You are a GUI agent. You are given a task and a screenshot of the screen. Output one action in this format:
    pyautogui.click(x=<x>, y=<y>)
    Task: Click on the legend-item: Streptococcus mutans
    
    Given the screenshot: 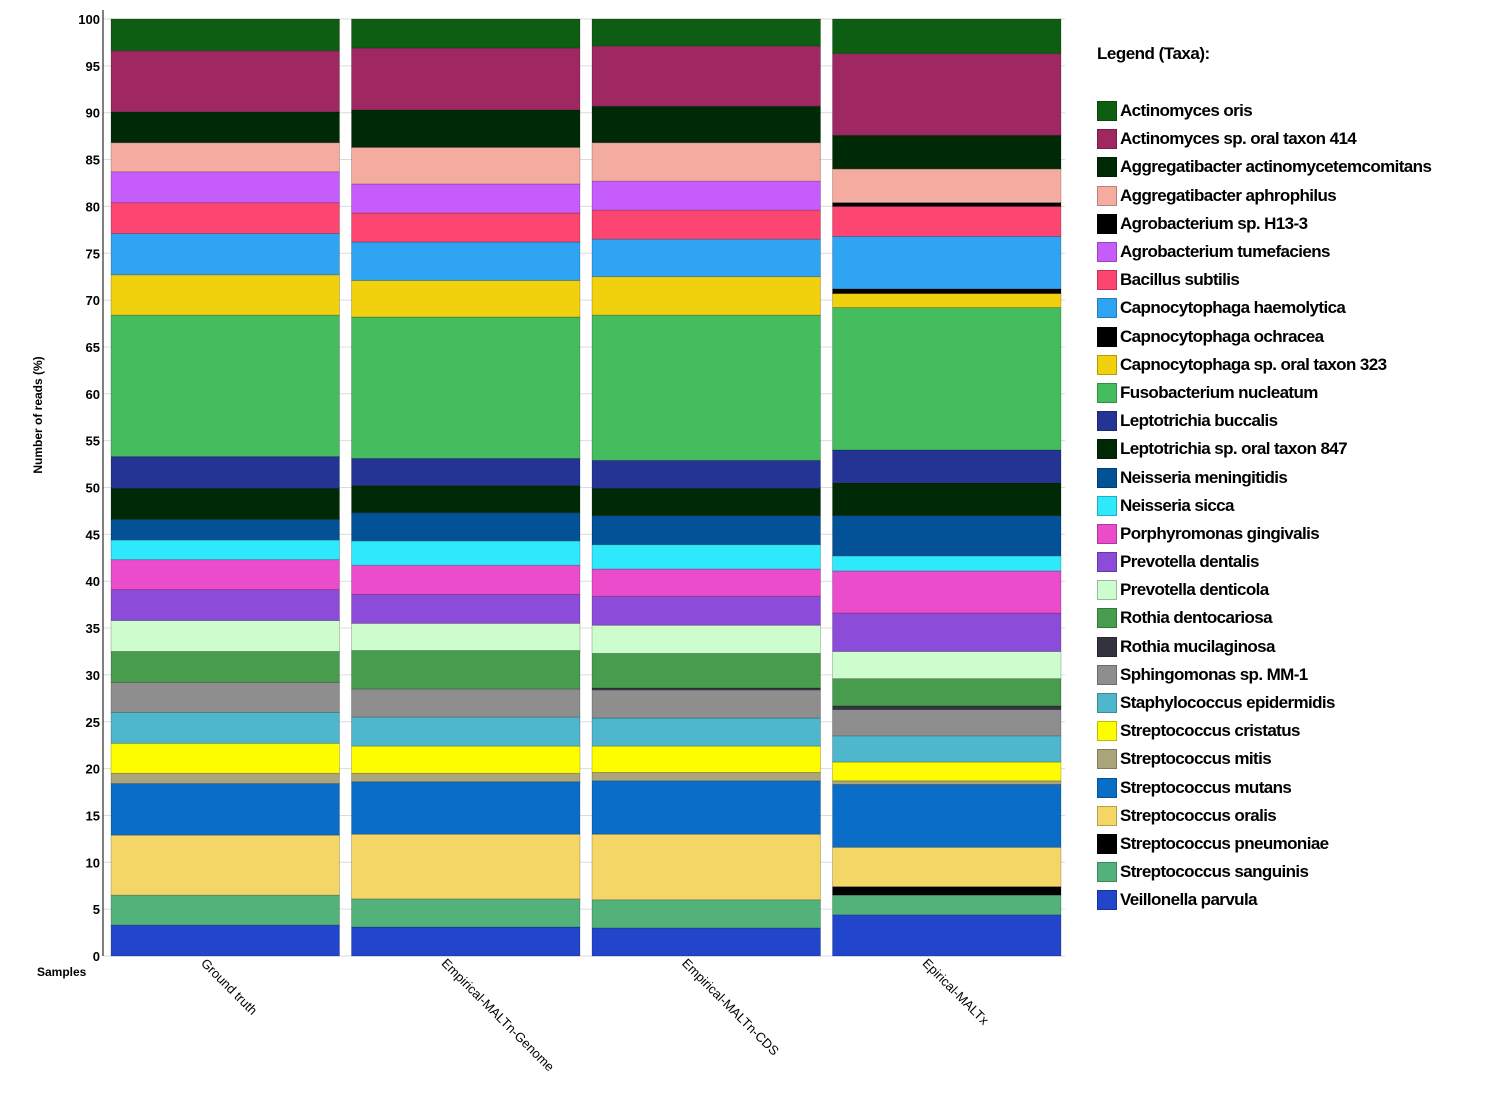 What is the action you would take?
    pyautogui.click(x=1264, y=788)
    